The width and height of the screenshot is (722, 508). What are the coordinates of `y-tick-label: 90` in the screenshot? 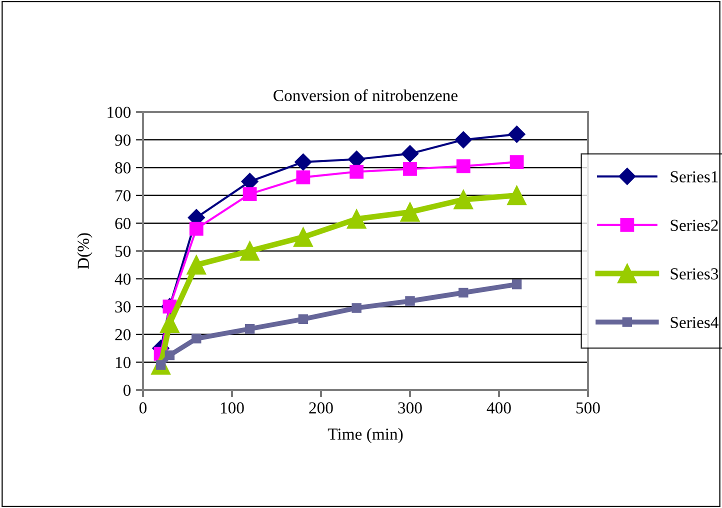 It's located at (123, 140).